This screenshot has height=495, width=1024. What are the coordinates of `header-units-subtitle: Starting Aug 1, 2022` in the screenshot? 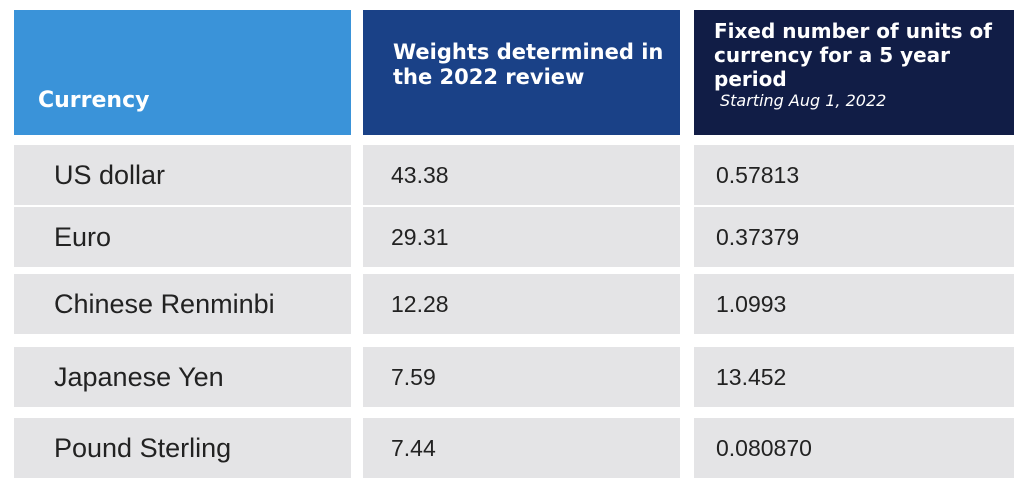 It's located at (803, 100).